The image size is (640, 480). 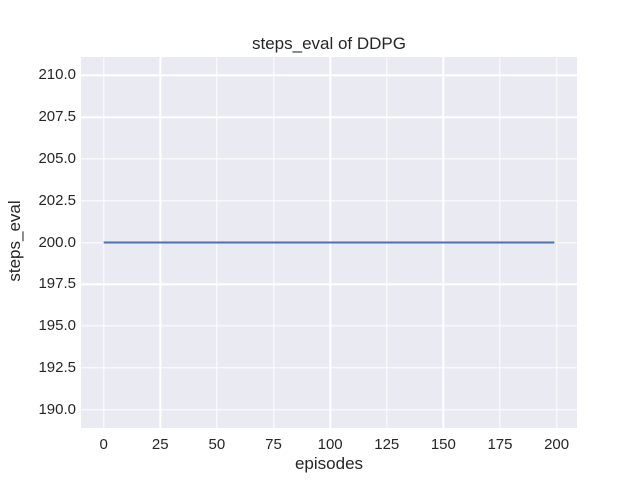 I want to click on y-axis-label: steps_eval, so click(x=14, y=241).